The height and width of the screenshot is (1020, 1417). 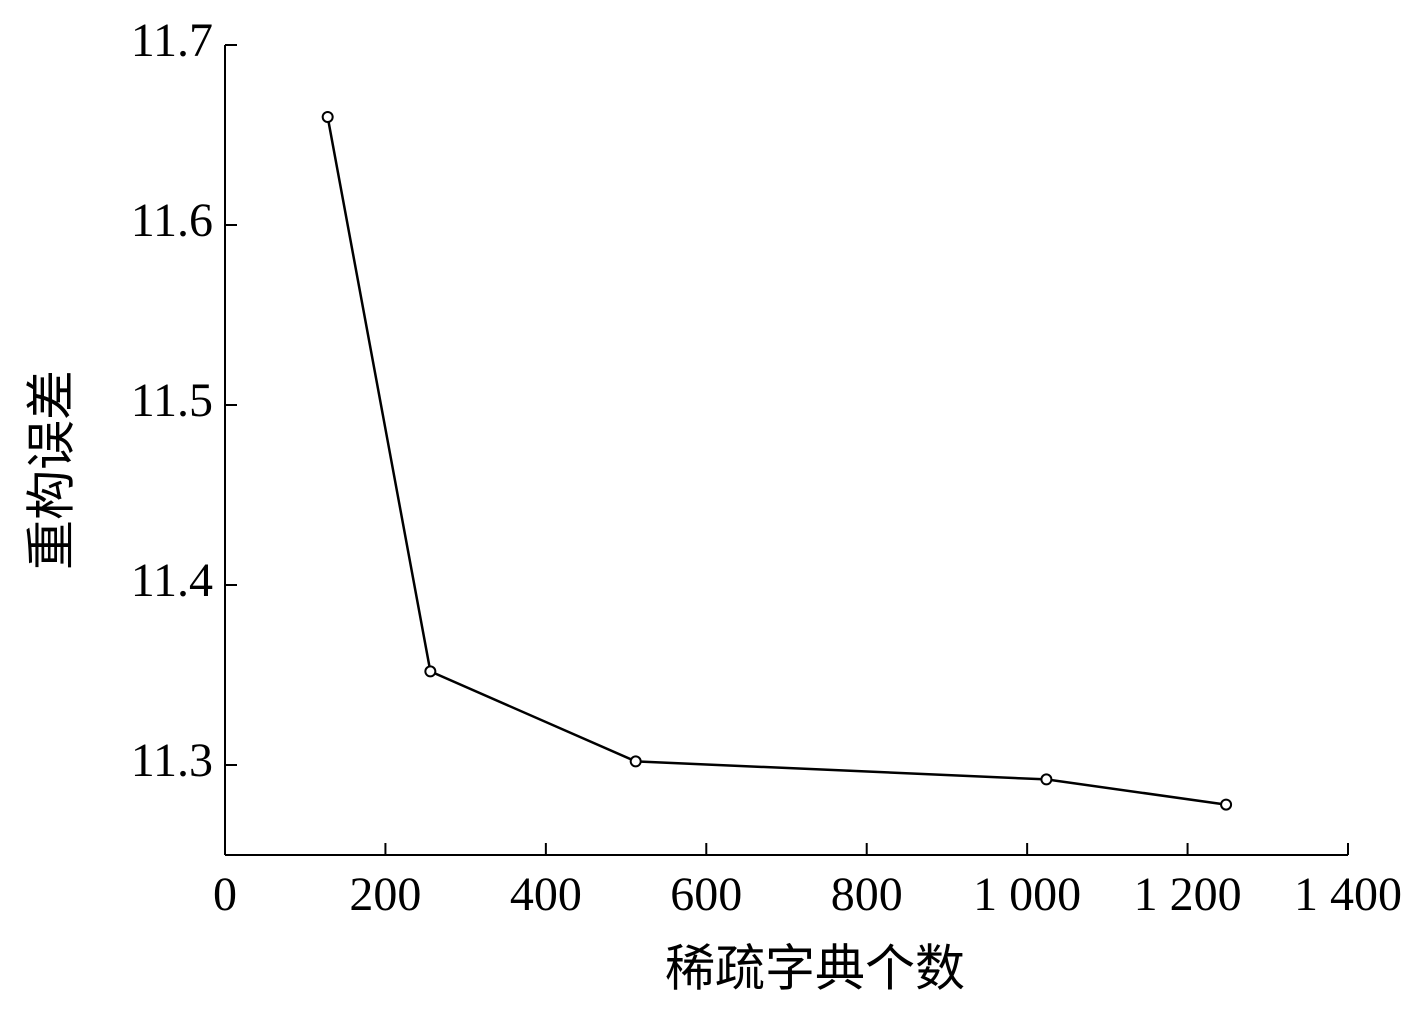 What do you see at coordinates (172, 220) in the screenshot?
I see `y-tick-label: 11.6` at bounding box center [172, 220].